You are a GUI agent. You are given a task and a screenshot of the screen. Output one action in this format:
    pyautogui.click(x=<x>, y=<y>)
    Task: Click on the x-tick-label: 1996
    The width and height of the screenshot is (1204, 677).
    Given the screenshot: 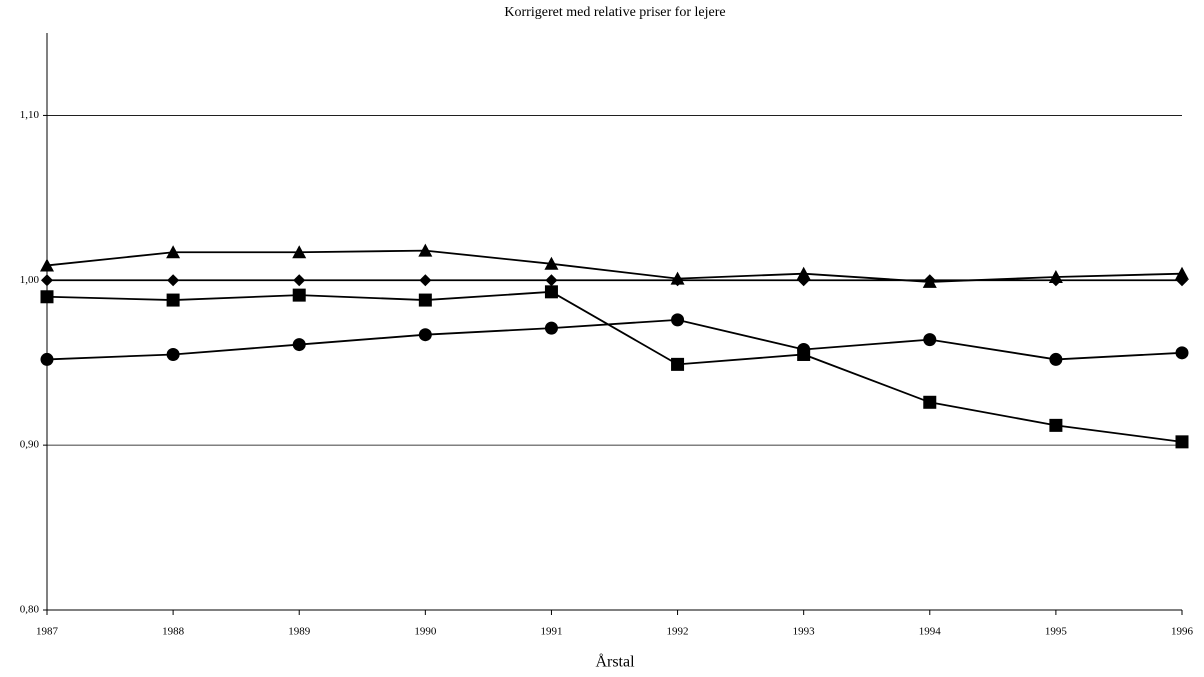 What is the action you would take?
    pyautogui.click(x=1182, y=632)
    